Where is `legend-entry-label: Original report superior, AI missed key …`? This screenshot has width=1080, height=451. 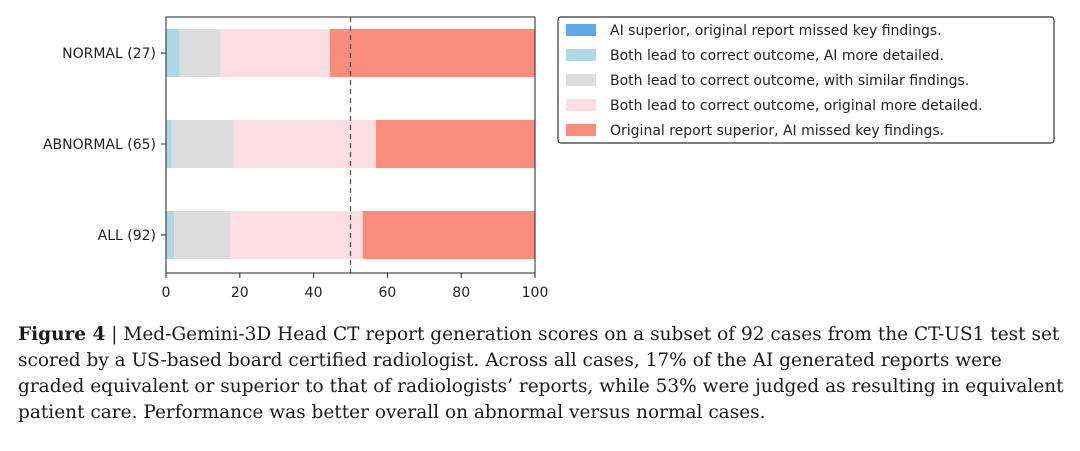 legend-entry-label: Original report superior, AI missed key … is located at coordinates (777, 131).